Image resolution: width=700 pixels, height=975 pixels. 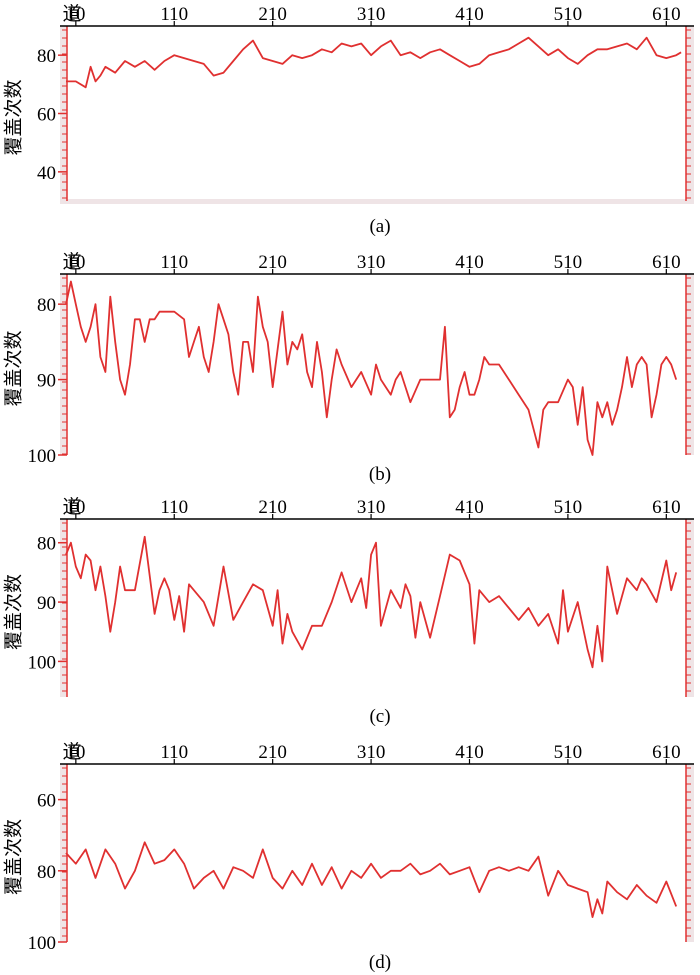 I want to click on panel-caption: (b), so click(x=380, y=474).